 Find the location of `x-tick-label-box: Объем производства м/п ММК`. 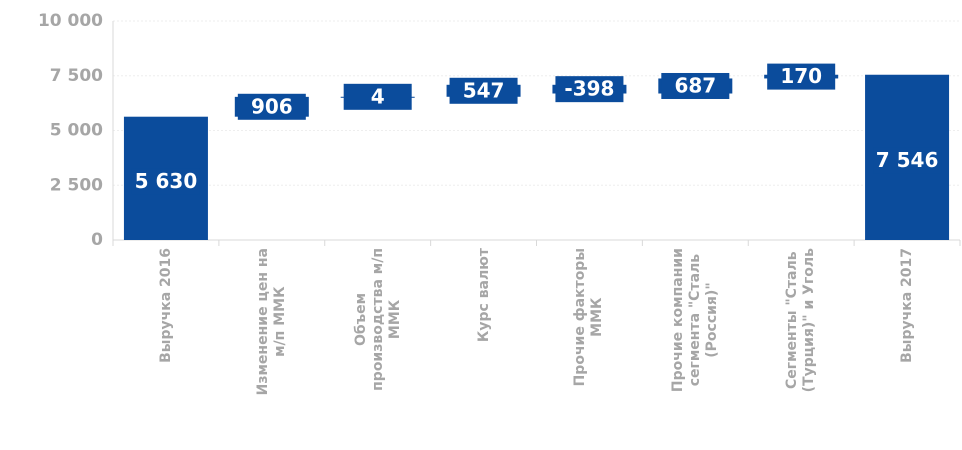

x-tick-label-box: Объем производства м/п ММК is located at coordinates (378, 348).